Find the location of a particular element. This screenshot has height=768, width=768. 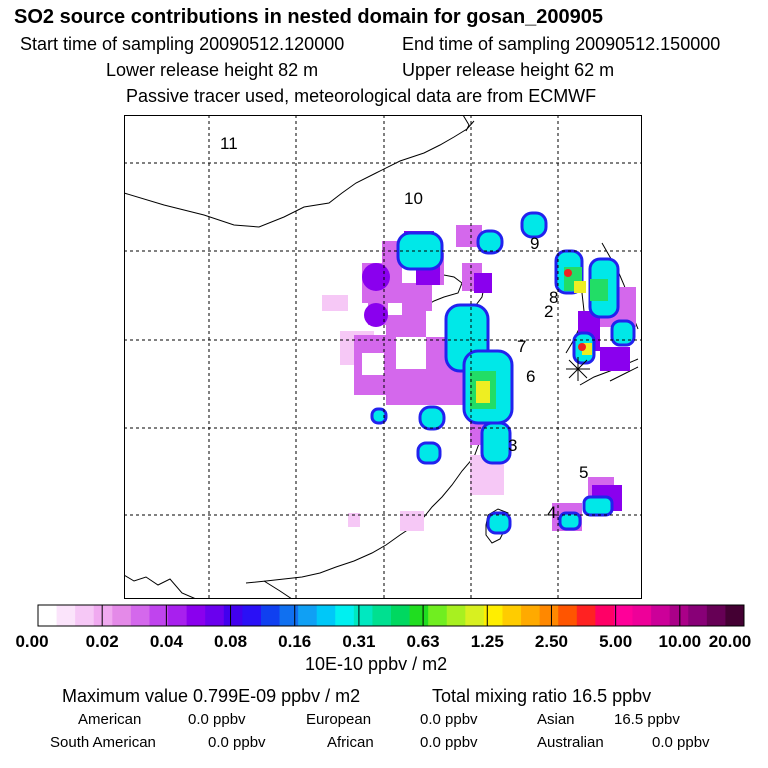

australian-label: Australian is located at coordinates (570, 742).